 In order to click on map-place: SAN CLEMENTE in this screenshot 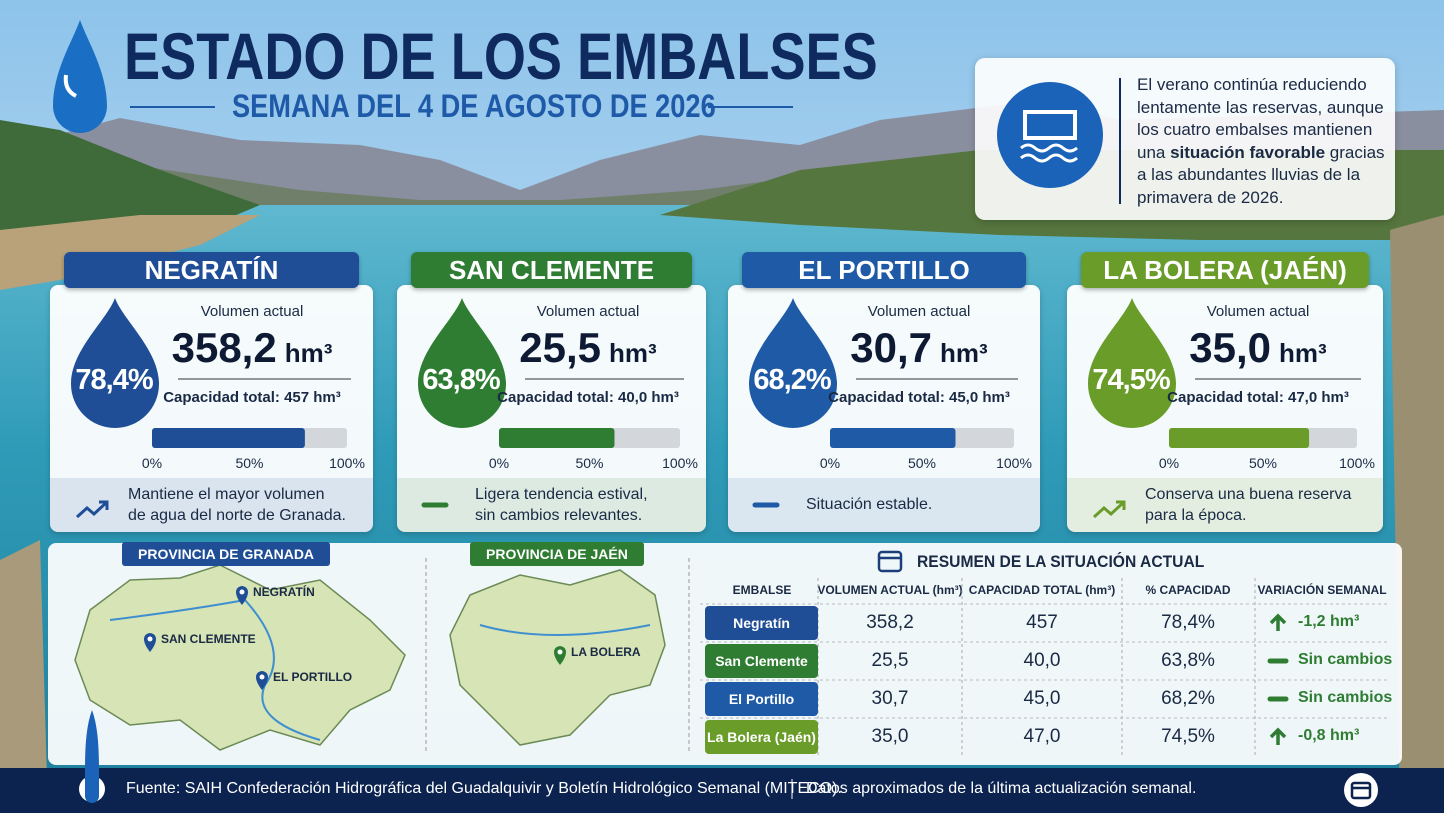, I will do `click(208, 639)`.